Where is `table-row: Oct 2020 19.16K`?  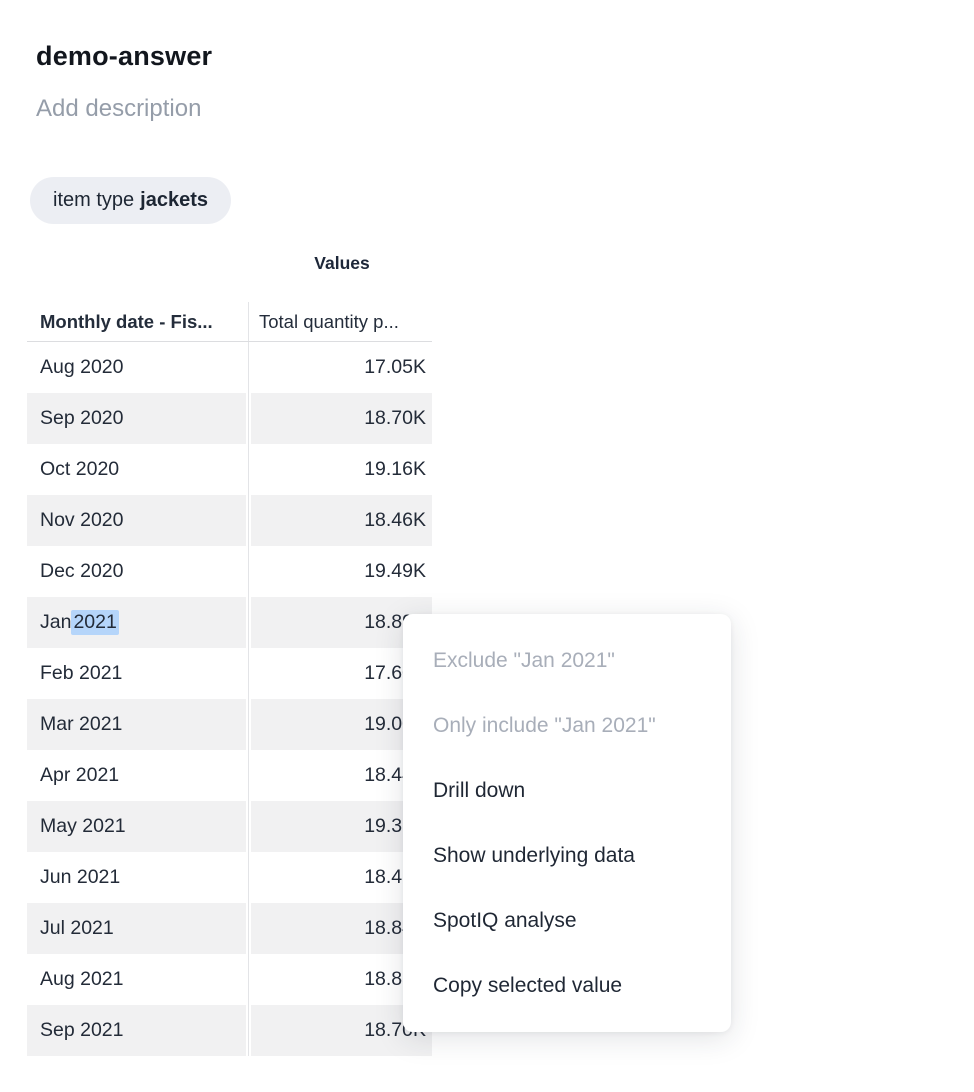
table-row: Oct 2020 19.16K is located at coordinates (229, 469).